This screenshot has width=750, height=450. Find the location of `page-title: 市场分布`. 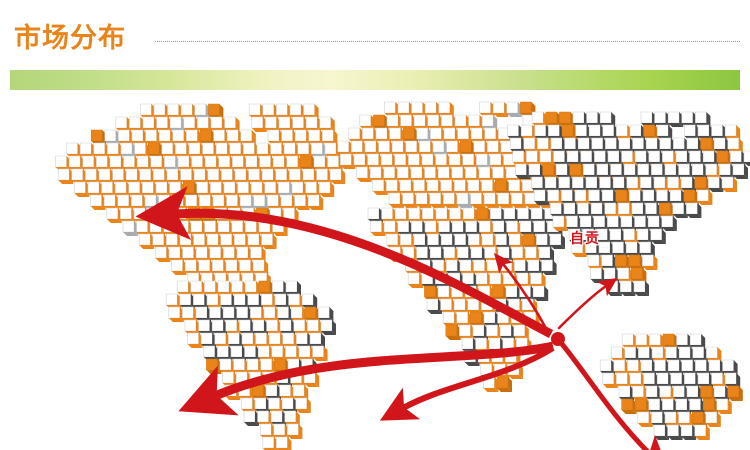

page-title: 市场分布 is located at coordinates (70, 38).